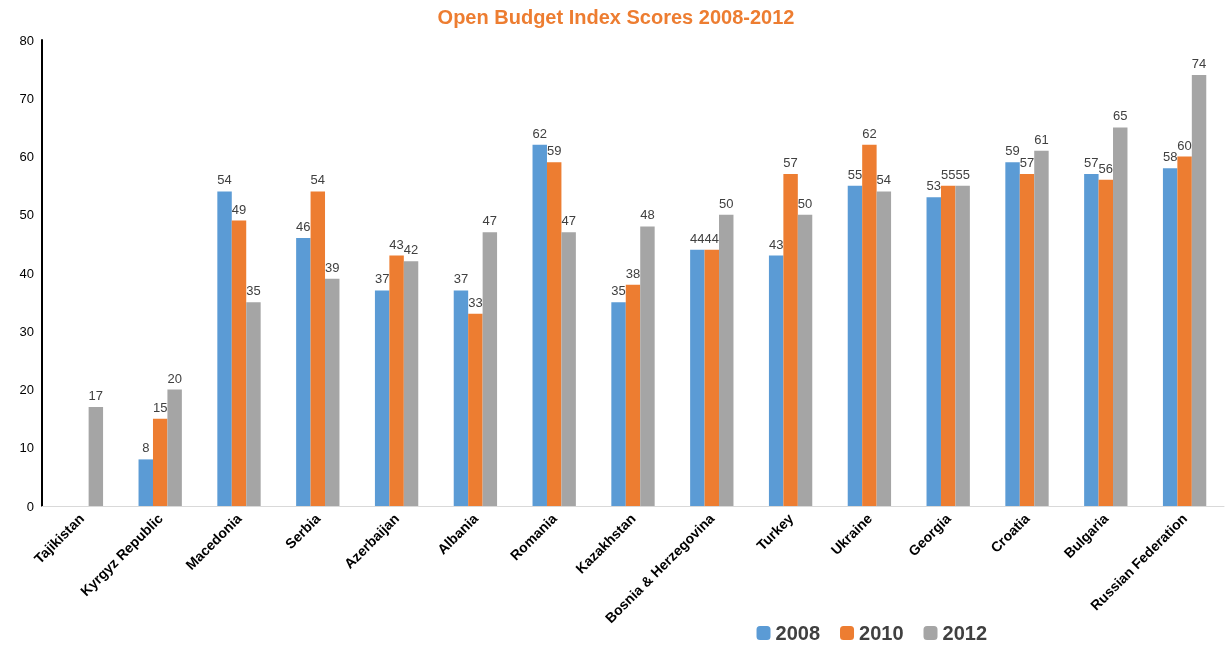  I want to click on data-label: 65, so click(1120, 116).